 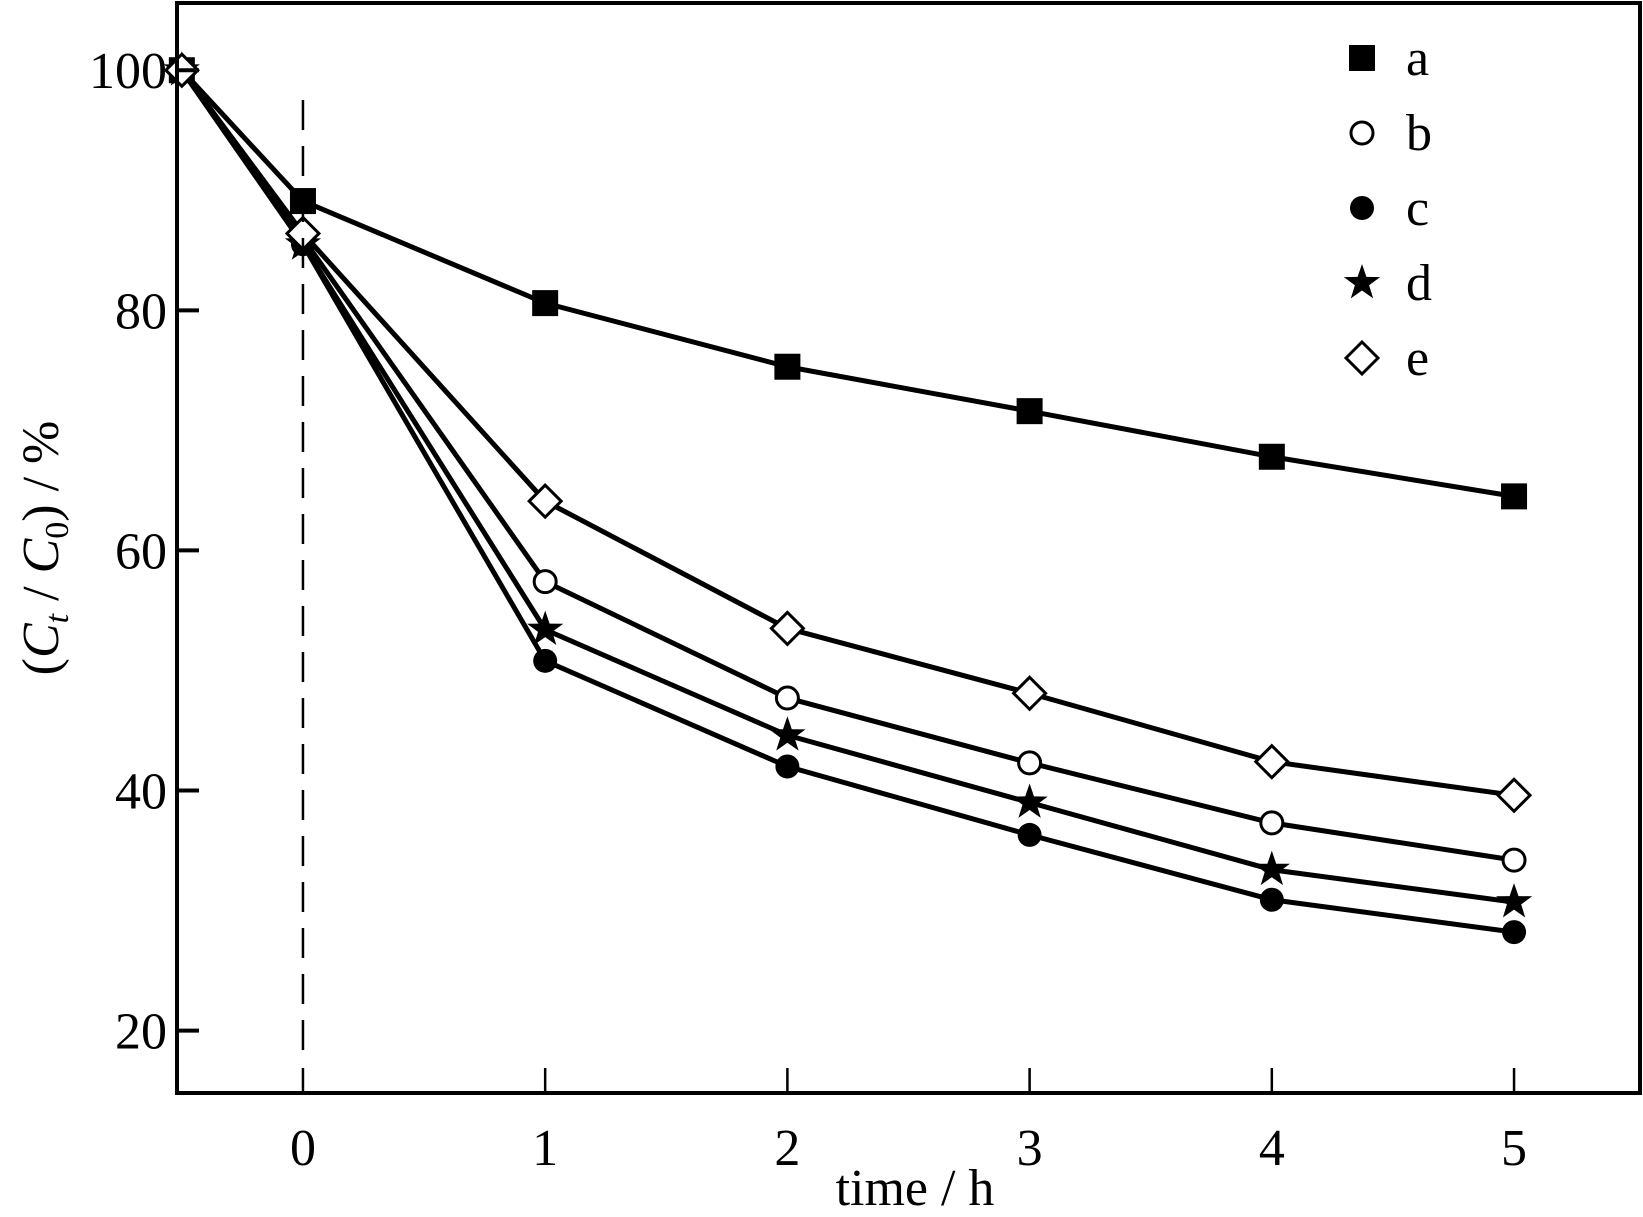 I want to click on y-tick-label: 80, so click(x=141, y=311).